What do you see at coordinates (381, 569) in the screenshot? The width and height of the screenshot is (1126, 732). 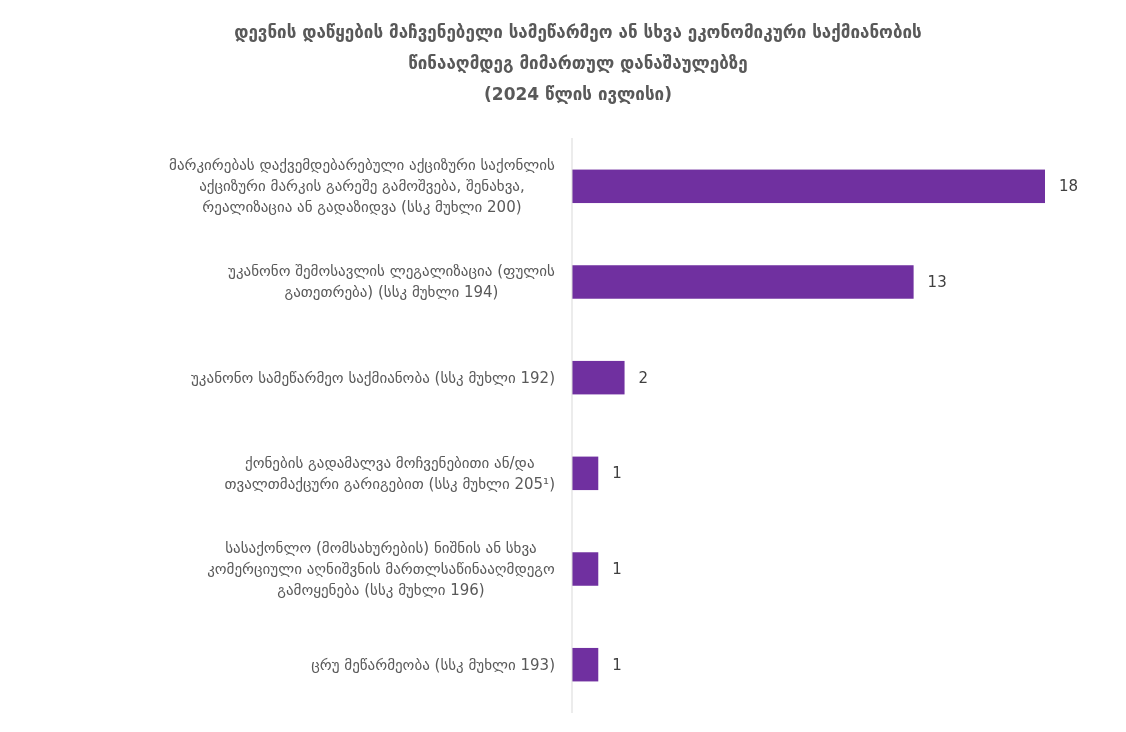 I see `y-tick-label: სასაქონლო (მომსახურების) ნიშნის ან სხვა კომერციული აღნიშვნის მართლსაწინააღმდეგო გამოყენება (სსკ მუხლი 196)` at bounding box center [381, 569].